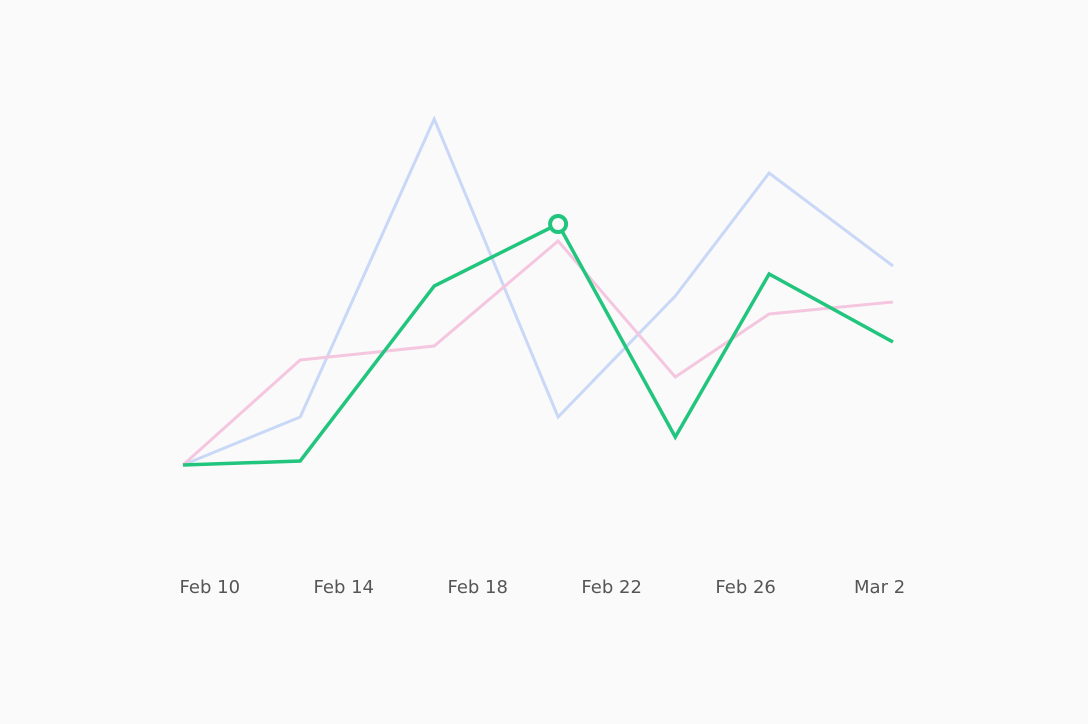 The height and width of the screenshot is (724, 1088). What do you see at coordinates (210, 587) in the screenshot?
I see `x-tick-label: Feb 10` at bounding box center [210, 587].